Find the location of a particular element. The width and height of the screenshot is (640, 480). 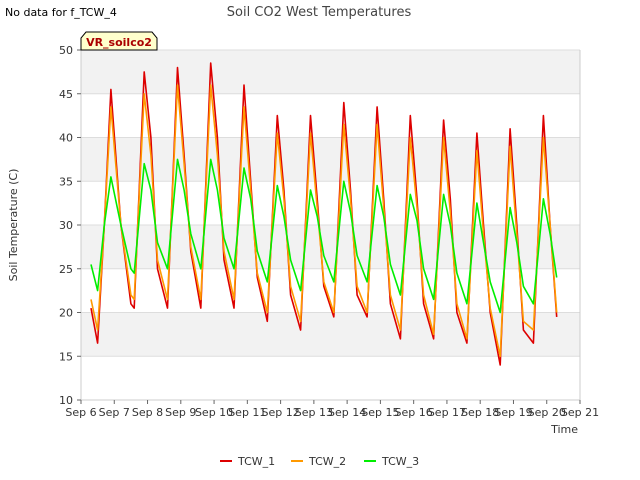

legend-label: TCW_2 is located at coordinates (327, 461).